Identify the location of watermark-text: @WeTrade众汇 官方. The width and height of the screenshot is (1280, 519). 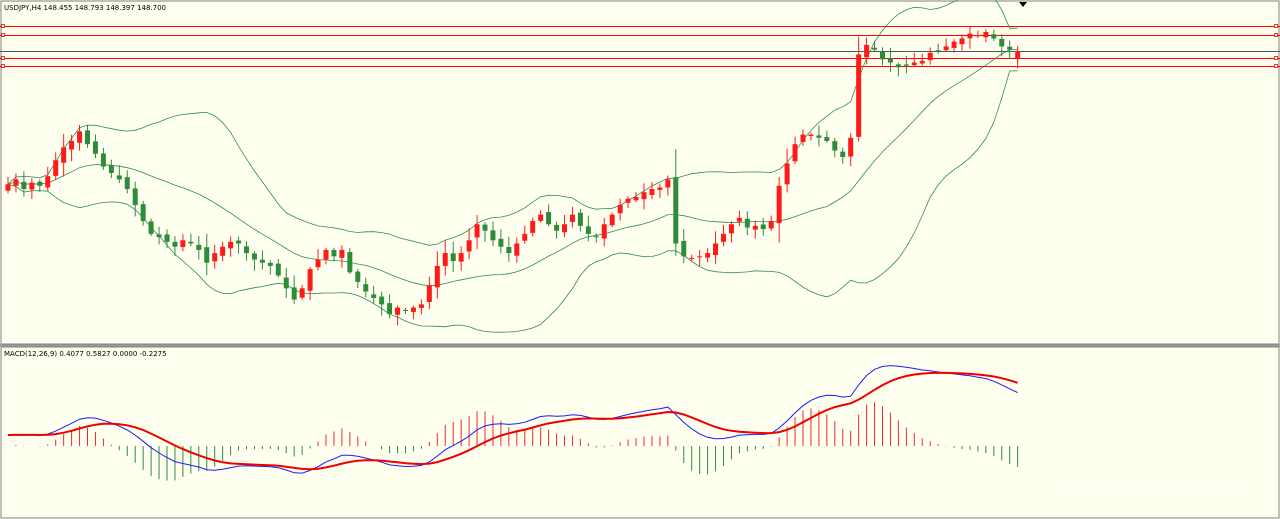
(1164, 488).